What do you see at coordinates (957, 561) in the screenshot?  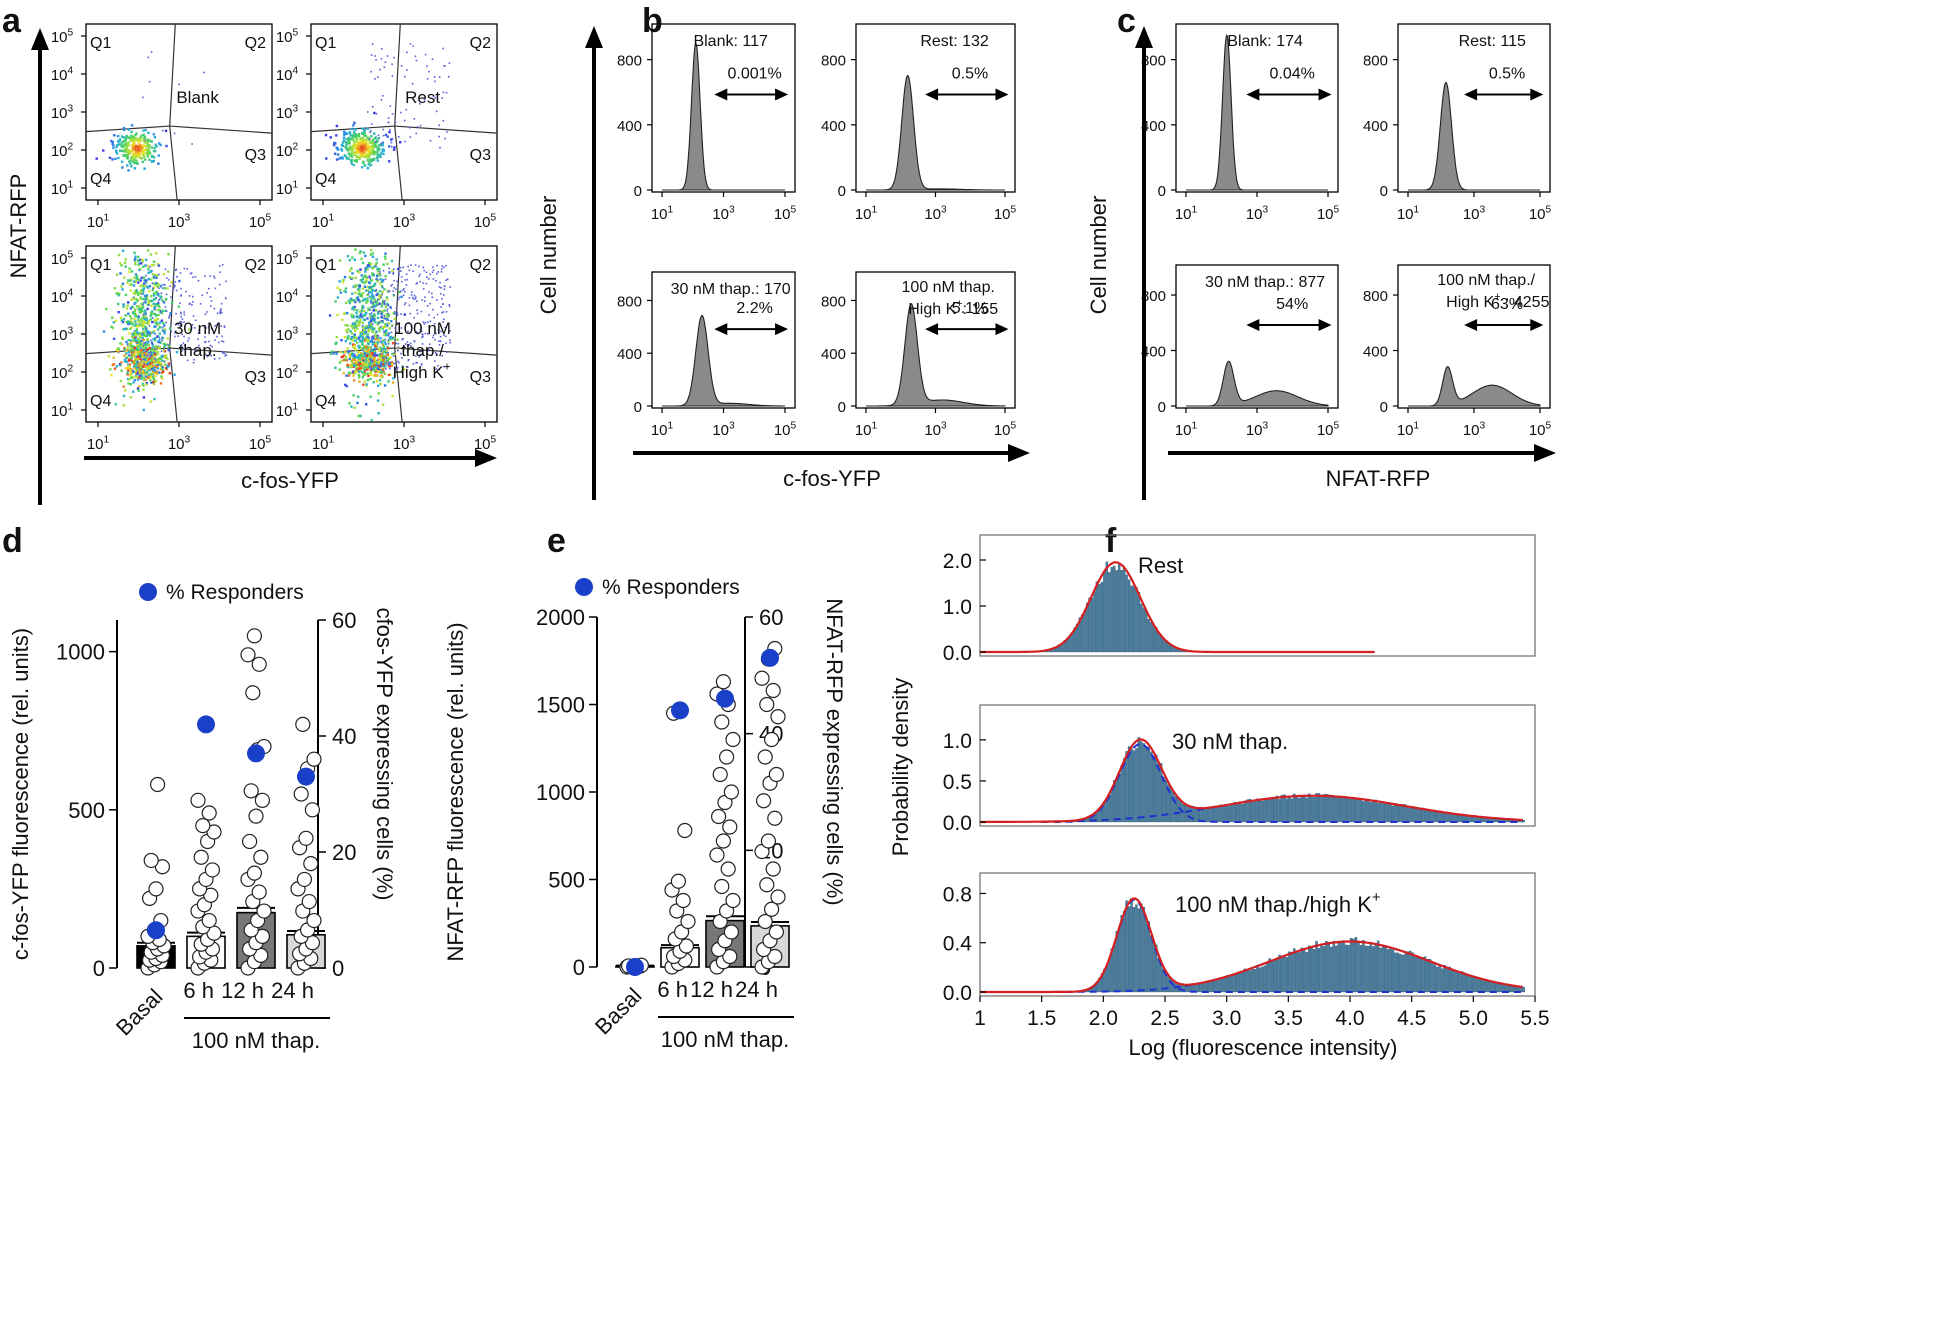 I see `panel-f-y-tick-label: 2.0` at bounding box center [957, 561].